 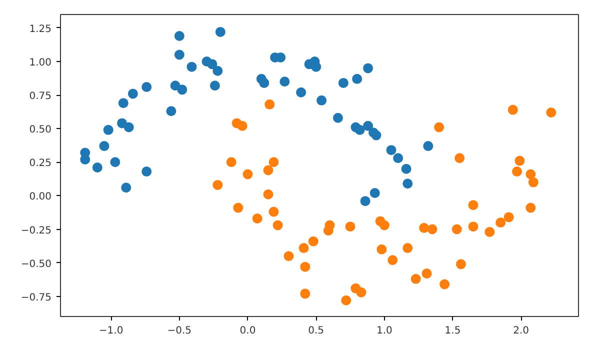 I want to click on y-tick-label: 0.75, so click(x=40, y=96).